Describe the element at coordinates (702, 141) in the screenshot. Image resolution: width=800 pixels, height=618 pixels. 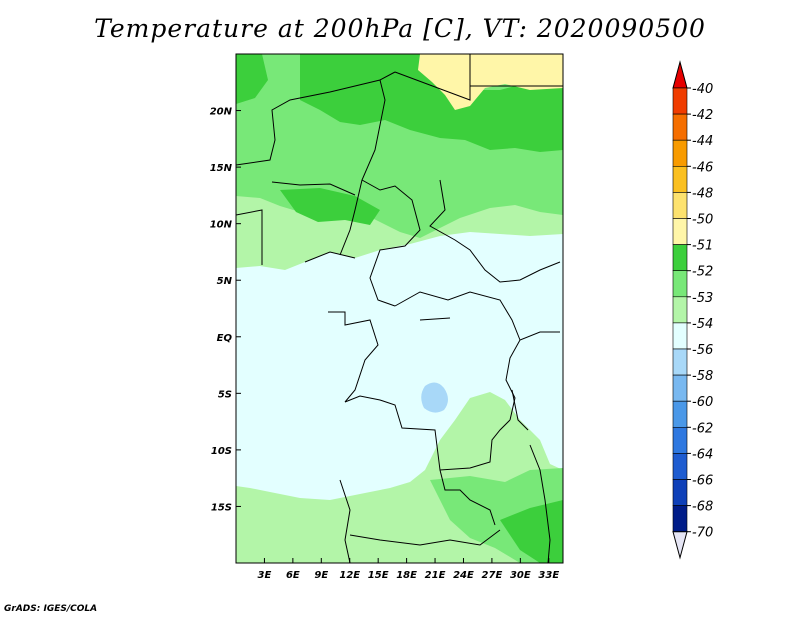
I see `colorbar-label: -44` at that location.